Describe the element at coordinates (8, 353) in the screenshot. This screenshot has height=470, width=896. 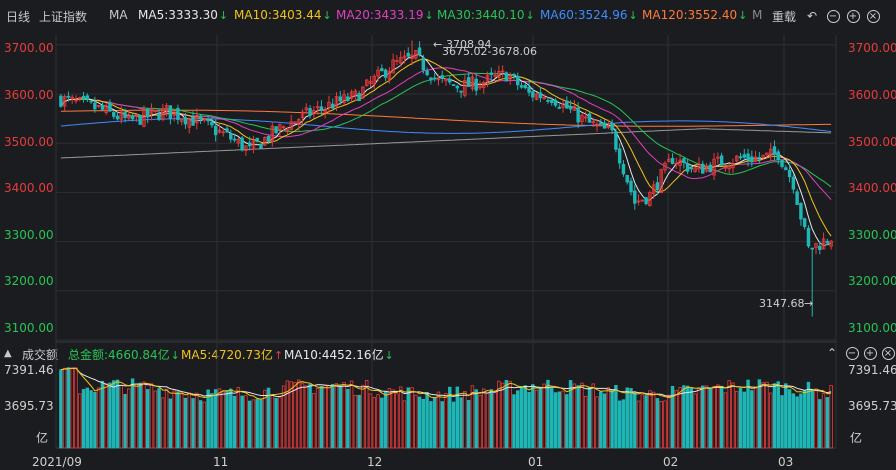
I see `collapse-icon: ▲` at that location.